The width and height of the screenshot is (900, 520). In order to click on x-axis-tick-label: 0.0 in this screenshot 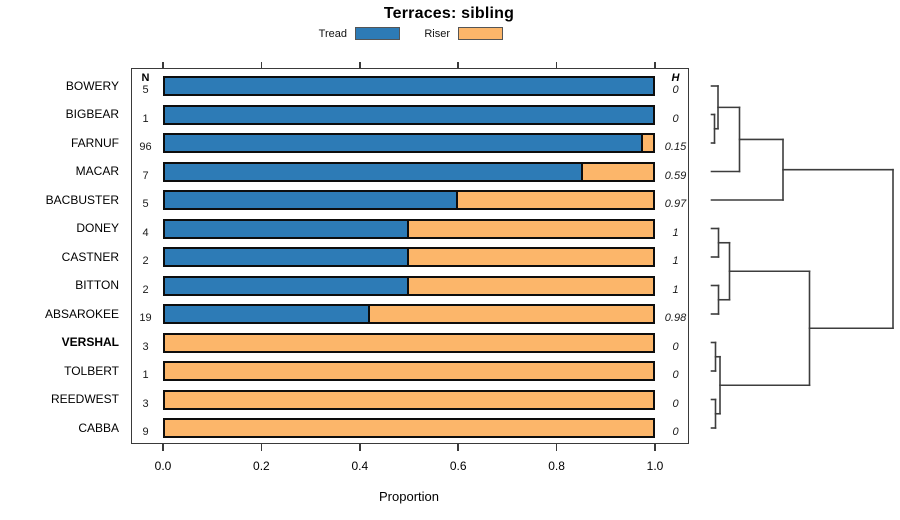, I will do `click(163, 466)`.